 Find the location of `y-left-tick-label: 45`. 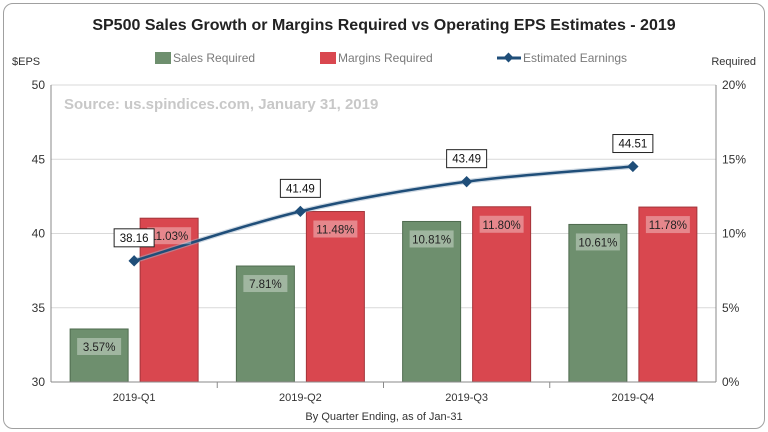

y-left-tick-label: 45 is located at coordinates (39, 159).